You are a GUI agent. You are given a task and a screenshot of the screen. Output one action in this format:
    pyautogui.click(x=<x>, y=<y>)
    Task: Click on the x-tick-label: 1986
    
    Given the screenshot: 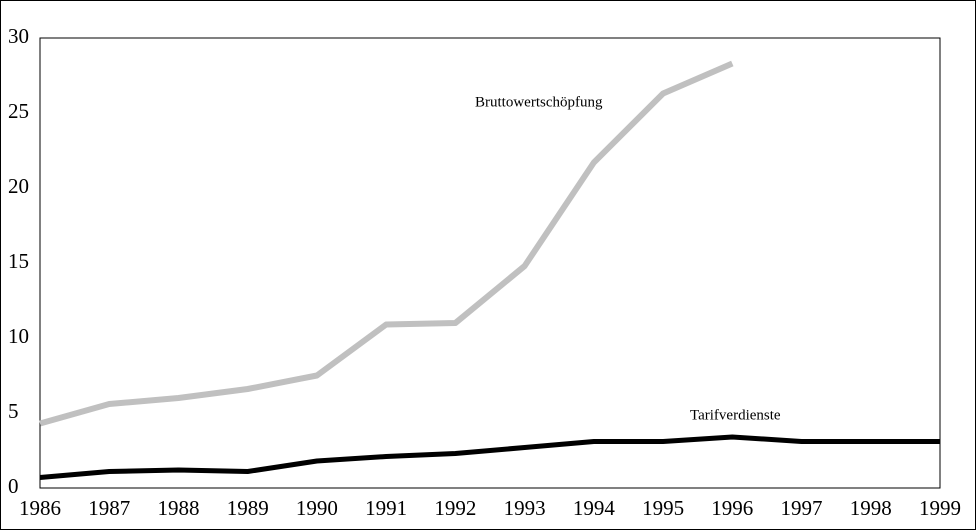 What is the action you would take?
    pyautogui.click(x=40, y=508)
    